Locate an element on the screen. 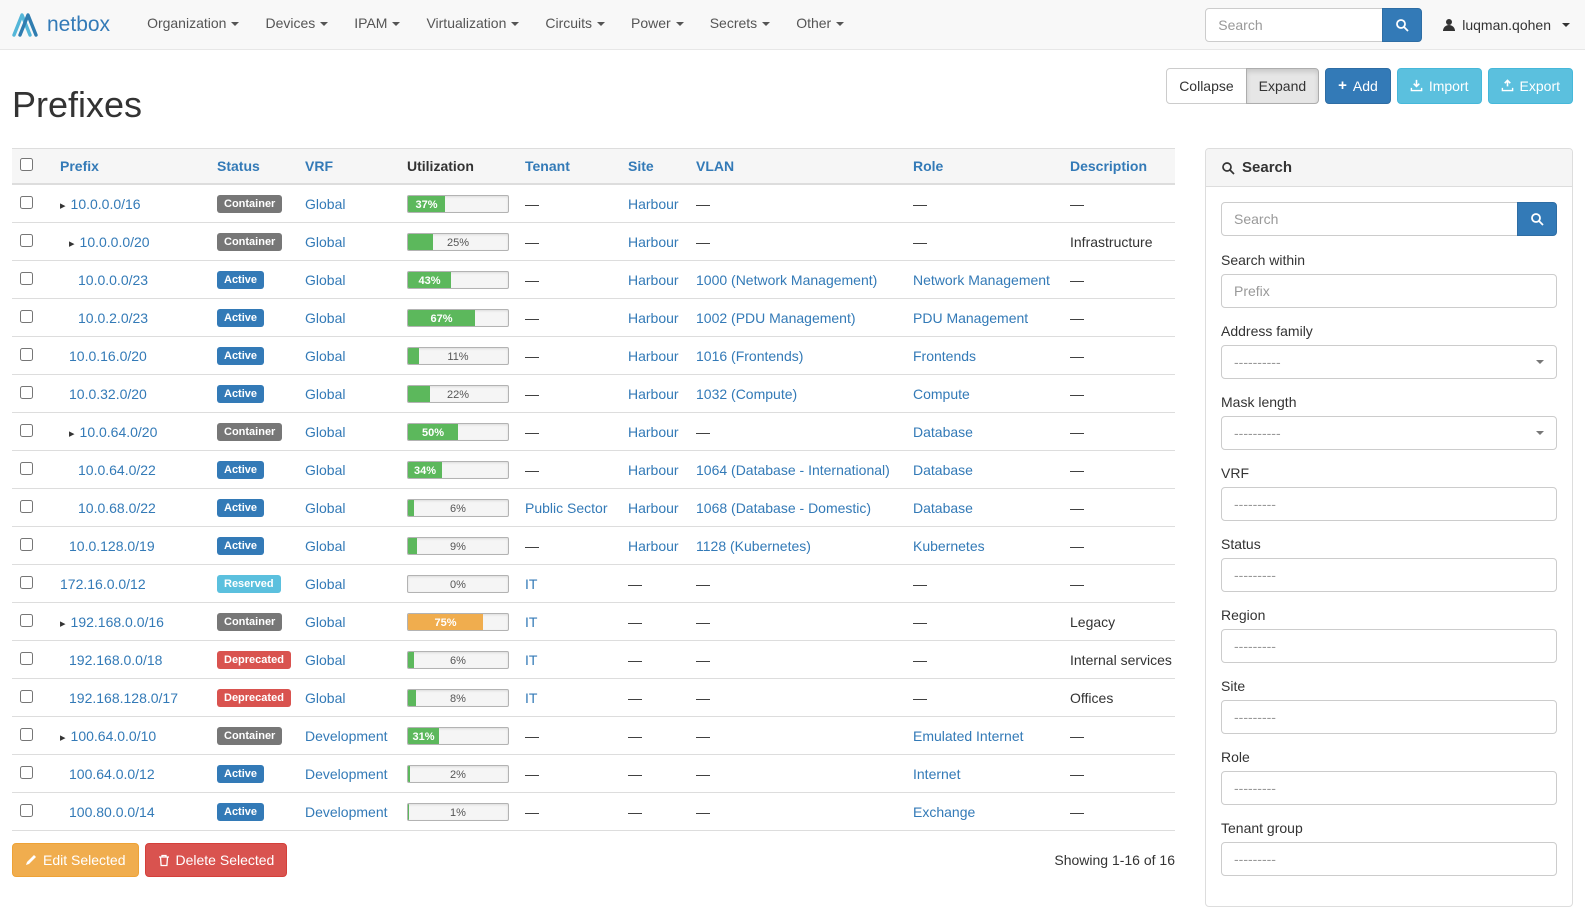 The image size is (1585, 907). delete-selected-button: Delete Selected is located at coordinates (216, 860).